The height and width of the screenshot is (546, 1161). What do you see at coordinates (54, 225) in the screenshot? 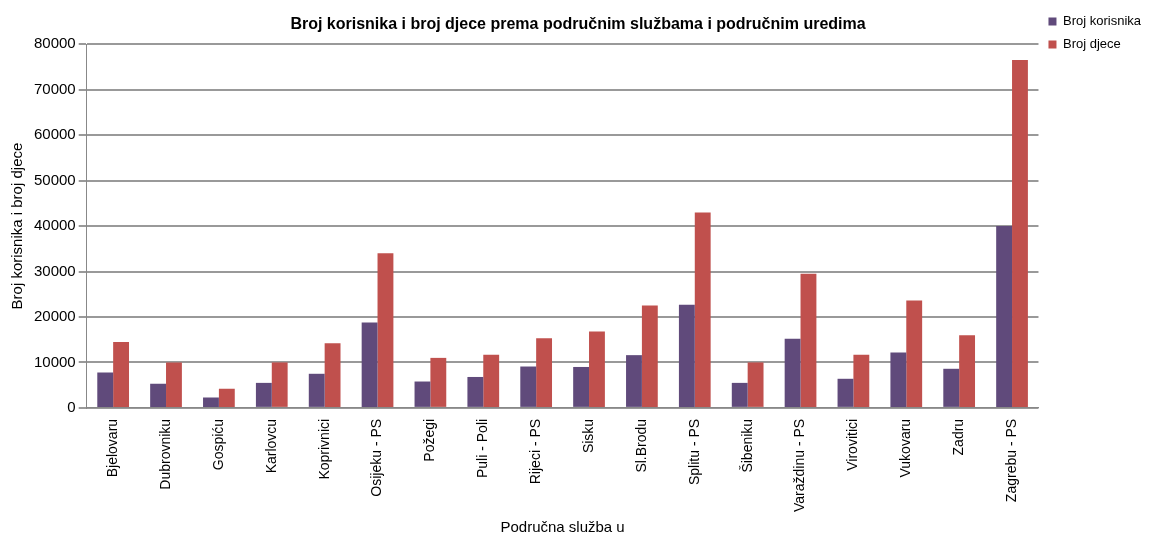
I see `y-tick-label: 40000` at bounding box center [54, 225].